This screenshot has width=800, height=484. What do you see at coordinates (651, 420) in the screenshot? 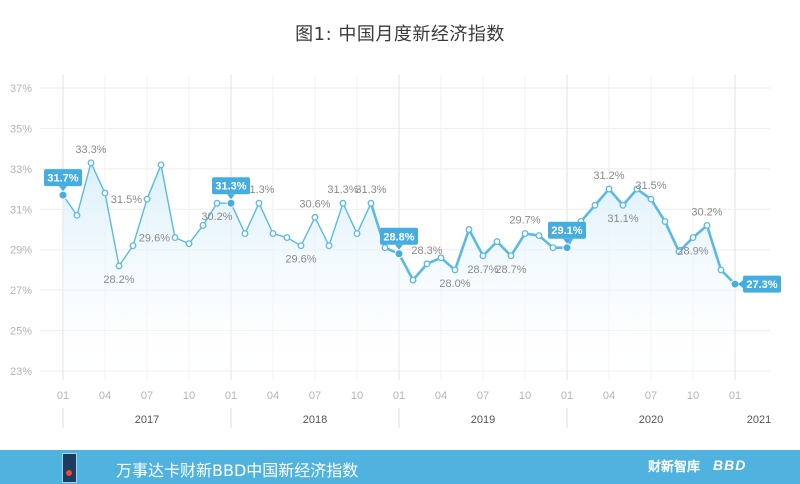
I see `year-label: 2020` at bounding box center [651, 420].